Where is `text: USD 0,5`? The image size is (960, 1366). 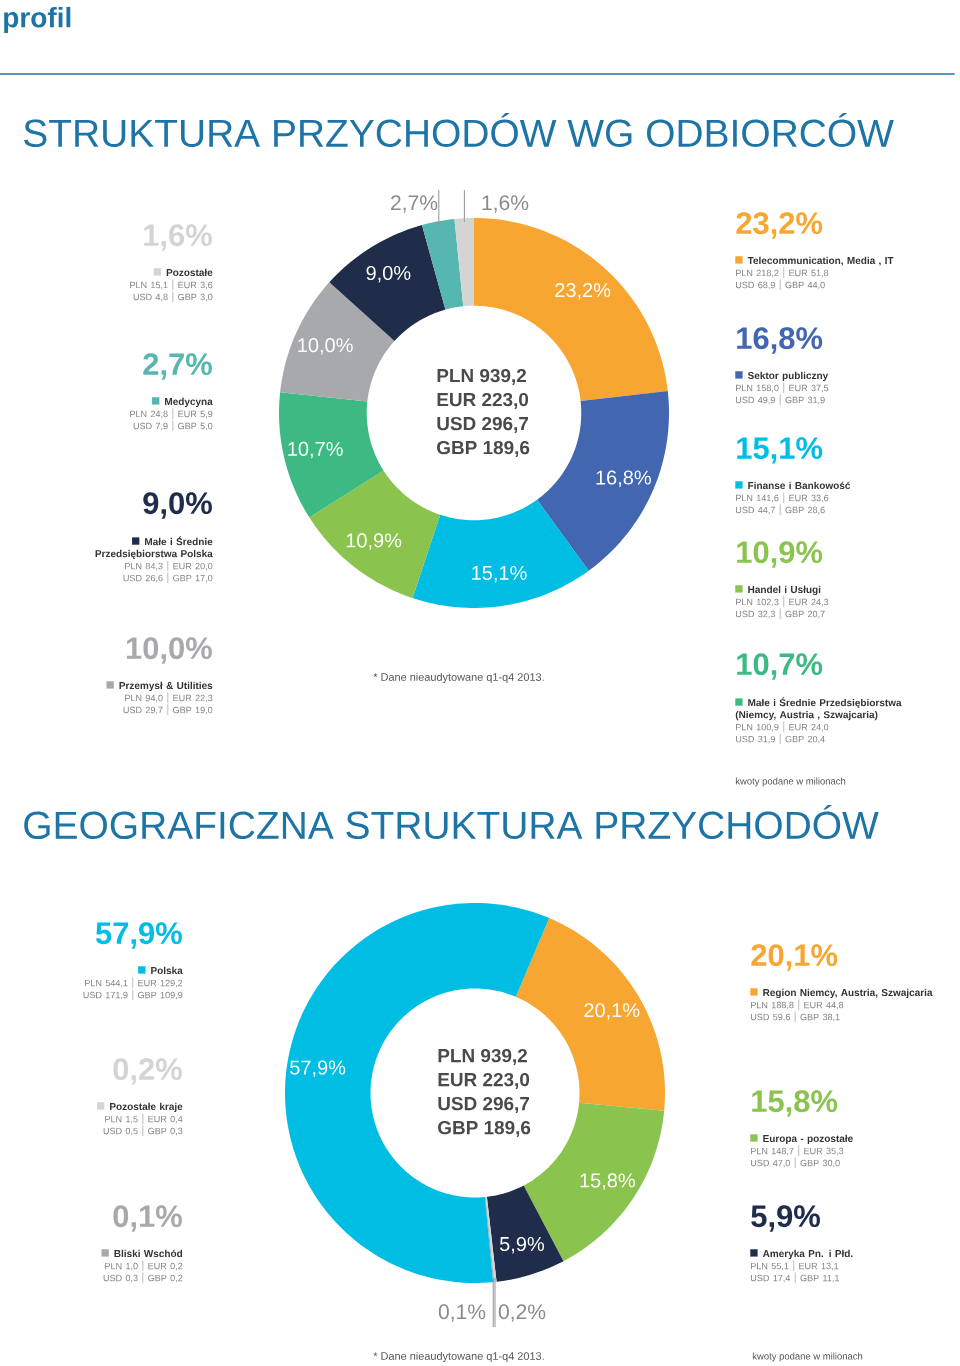
text: USD 0,5 is located at coordinates (120, 1131).